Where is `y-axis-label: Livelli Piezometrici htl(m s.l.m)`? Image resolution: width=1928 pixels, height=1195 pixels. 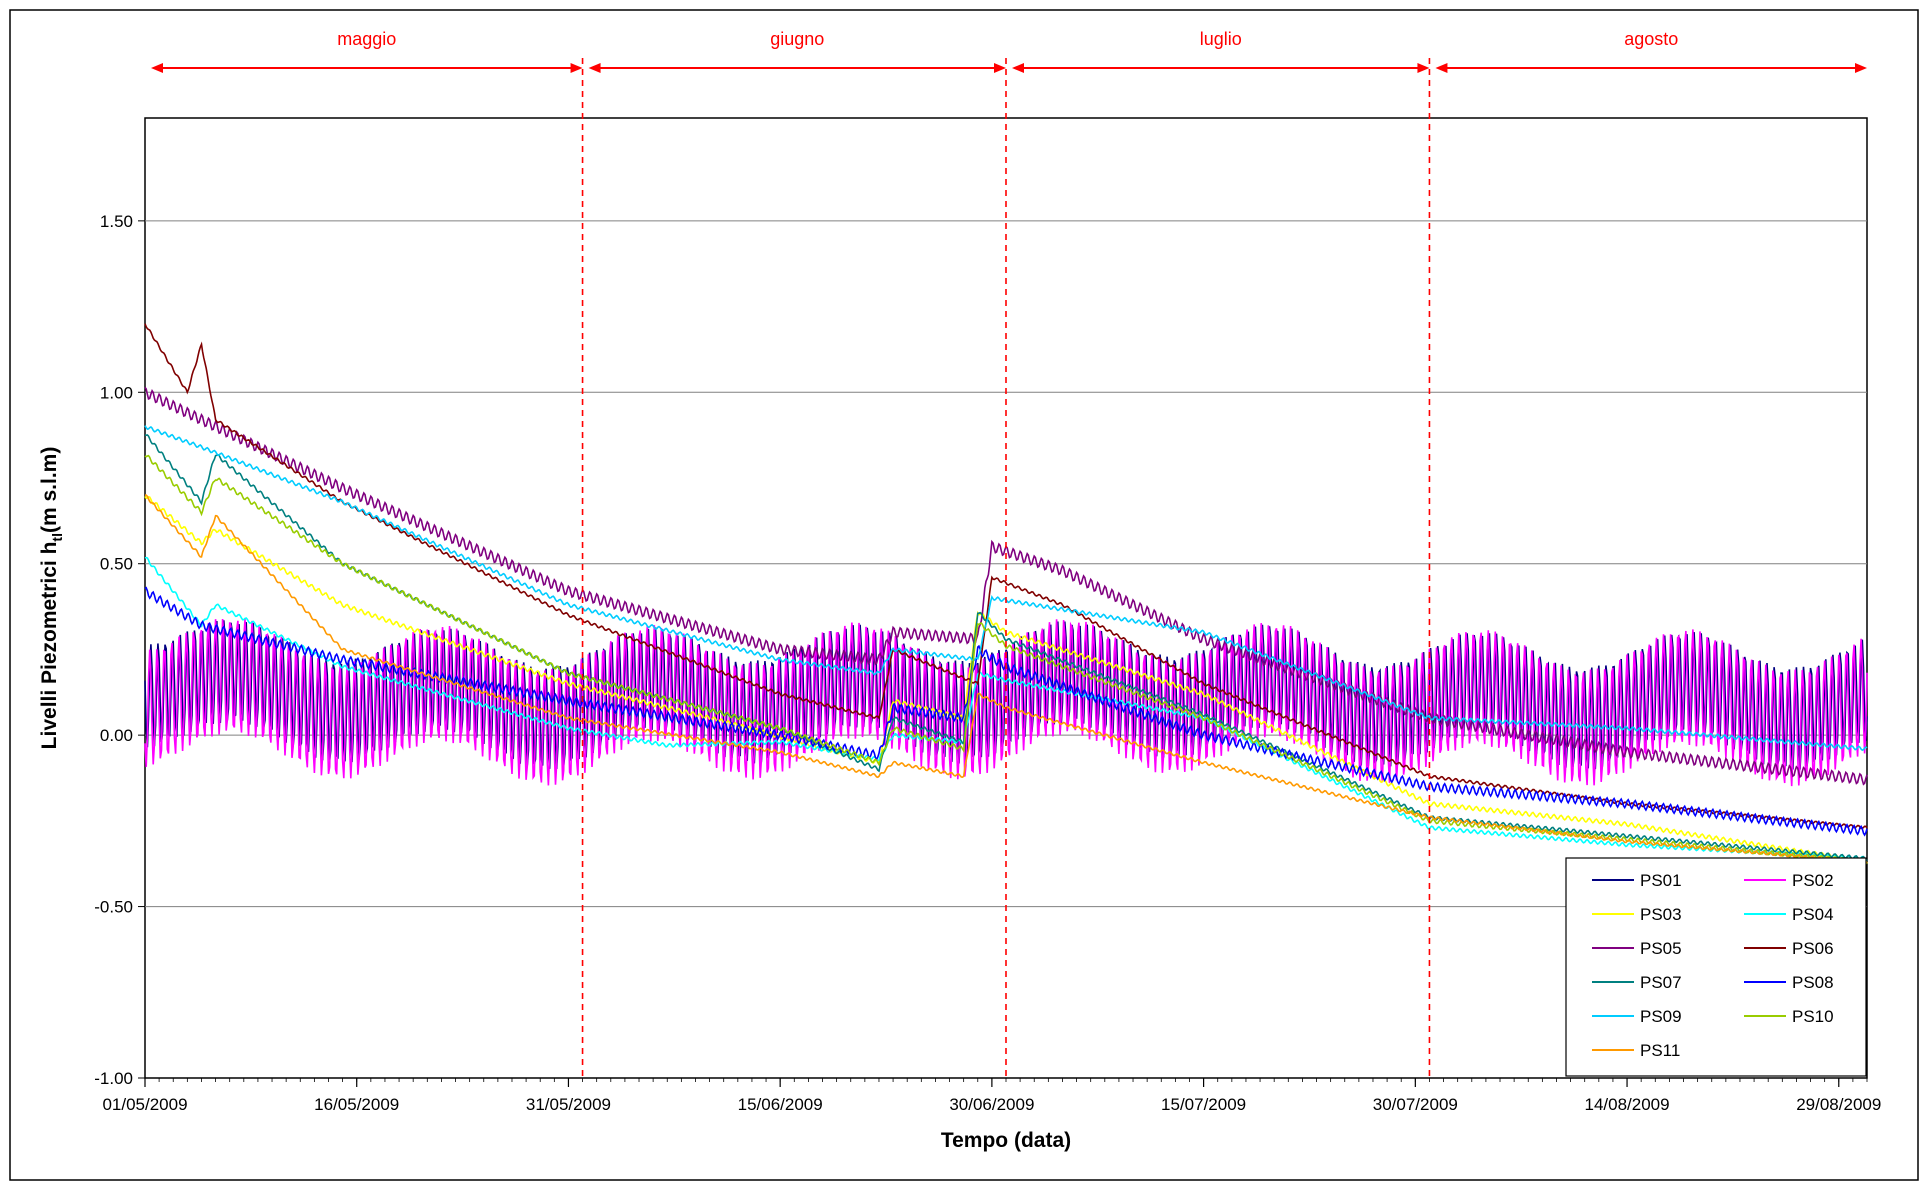 y-axis-label: Livelli Piezometrici htl(m s.l.m) is located at coordinates (51, 598).